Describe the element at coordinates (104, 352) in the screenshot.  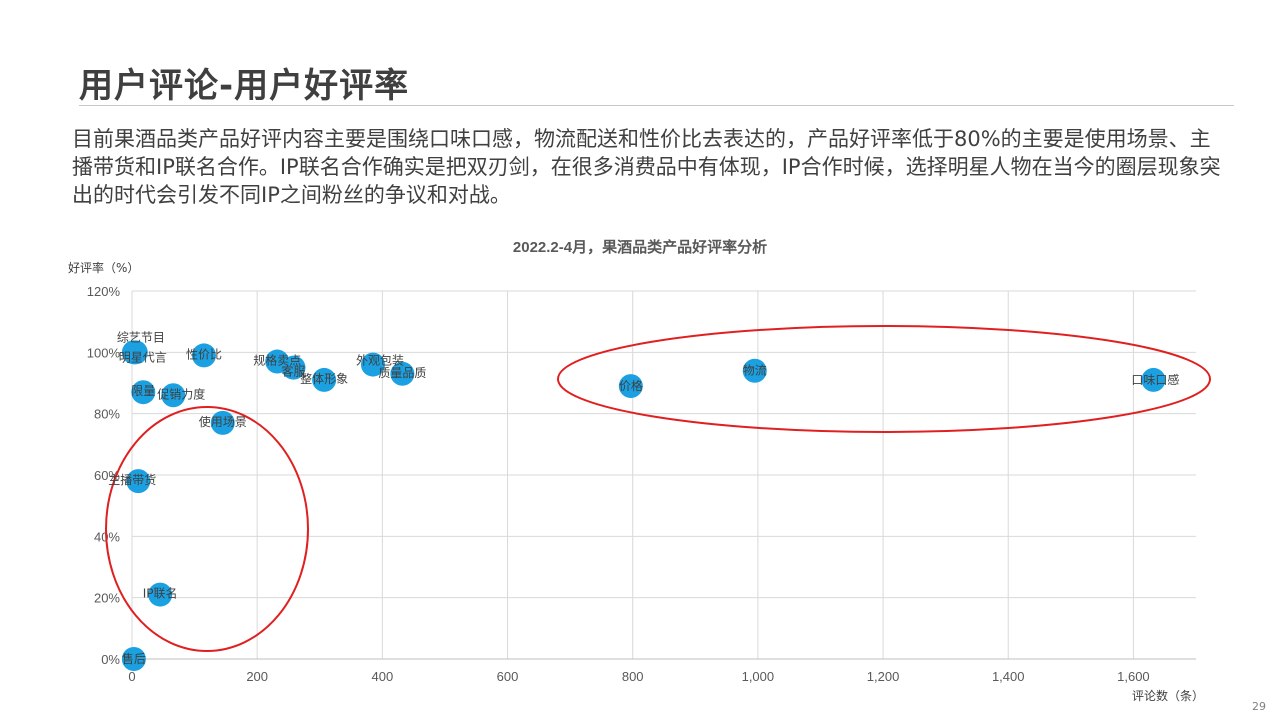
I see `y-tick-label: 100%` at that location.